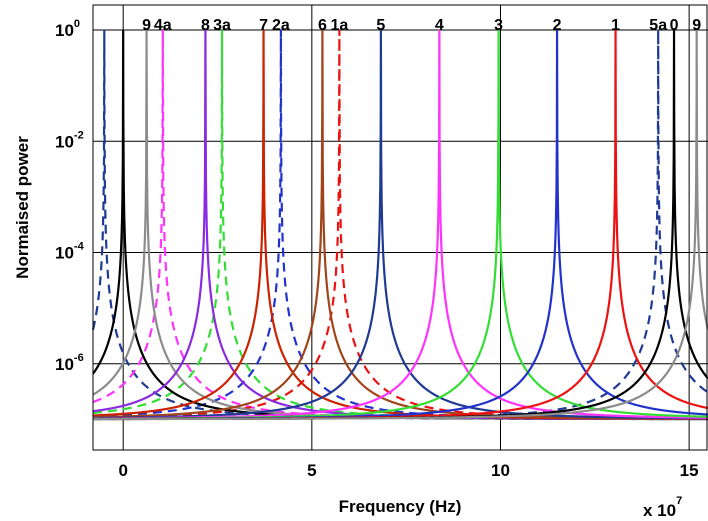 The width and height of the screenshot is (708, 521). I want to click on x-tick-label: 15, so click(689, 470).